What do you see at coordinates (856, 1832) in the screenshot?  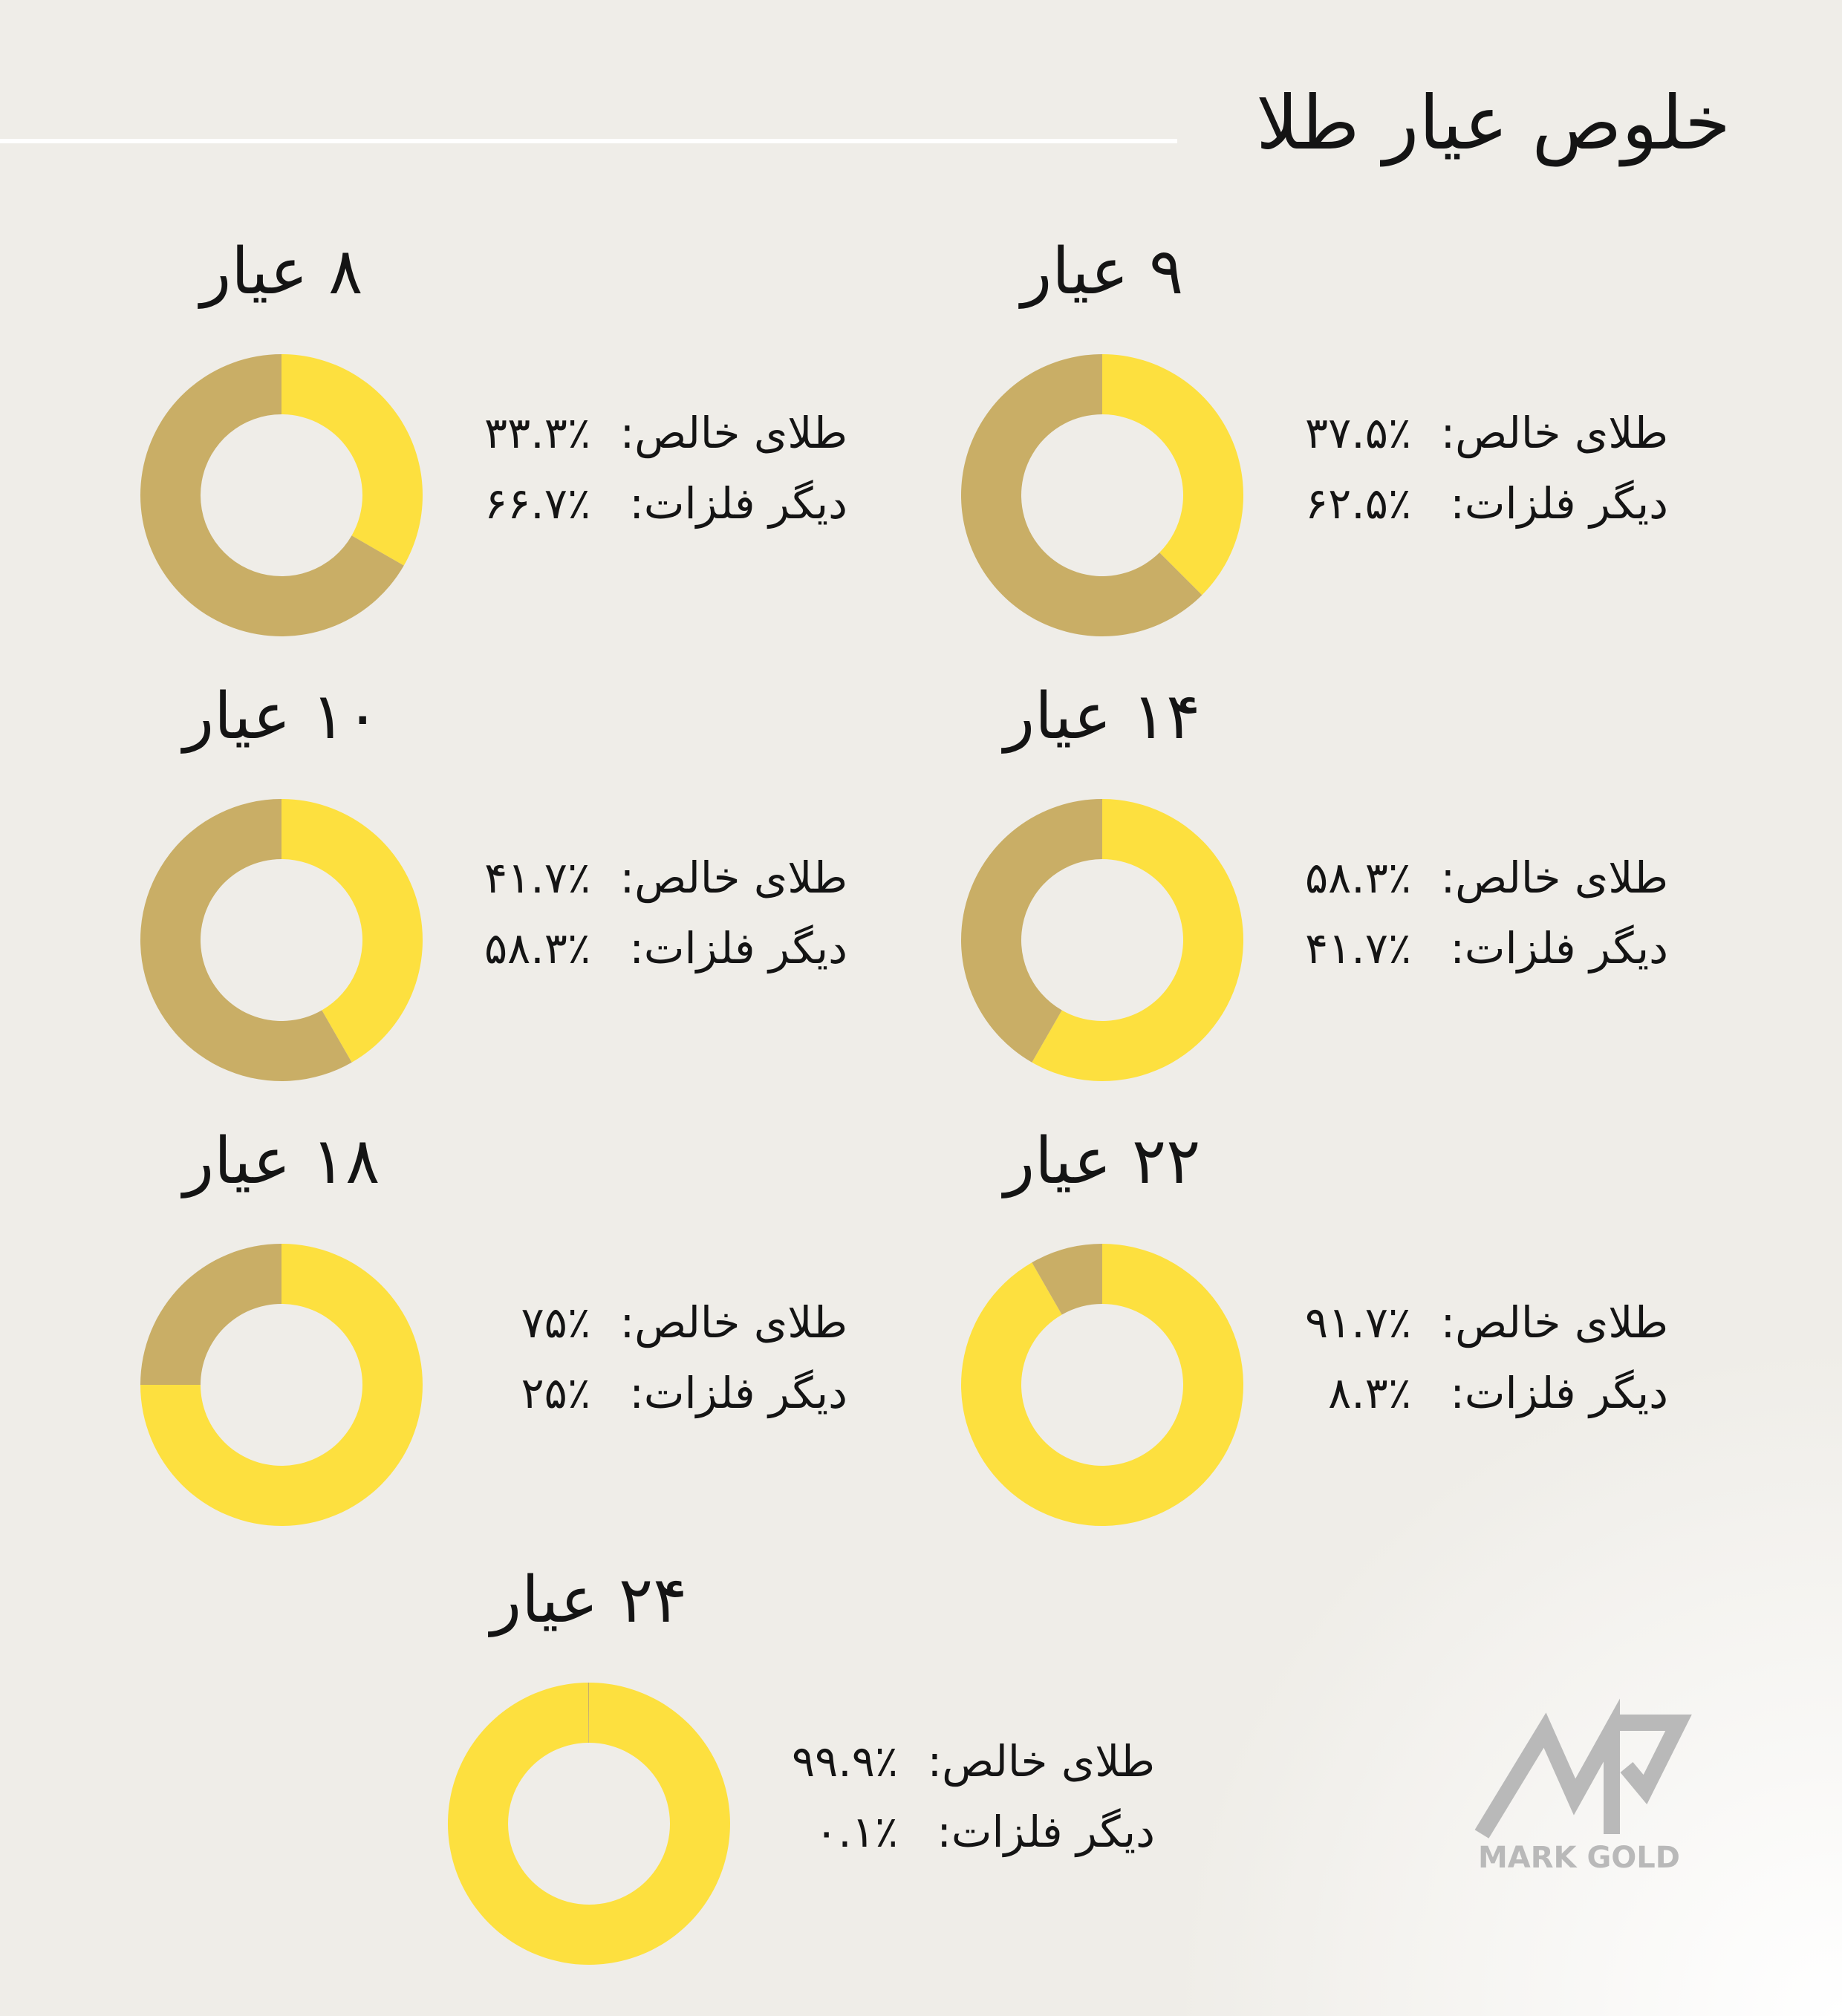 I see `value-label: ۰.۱٪` at bounding box center [856, 1832].